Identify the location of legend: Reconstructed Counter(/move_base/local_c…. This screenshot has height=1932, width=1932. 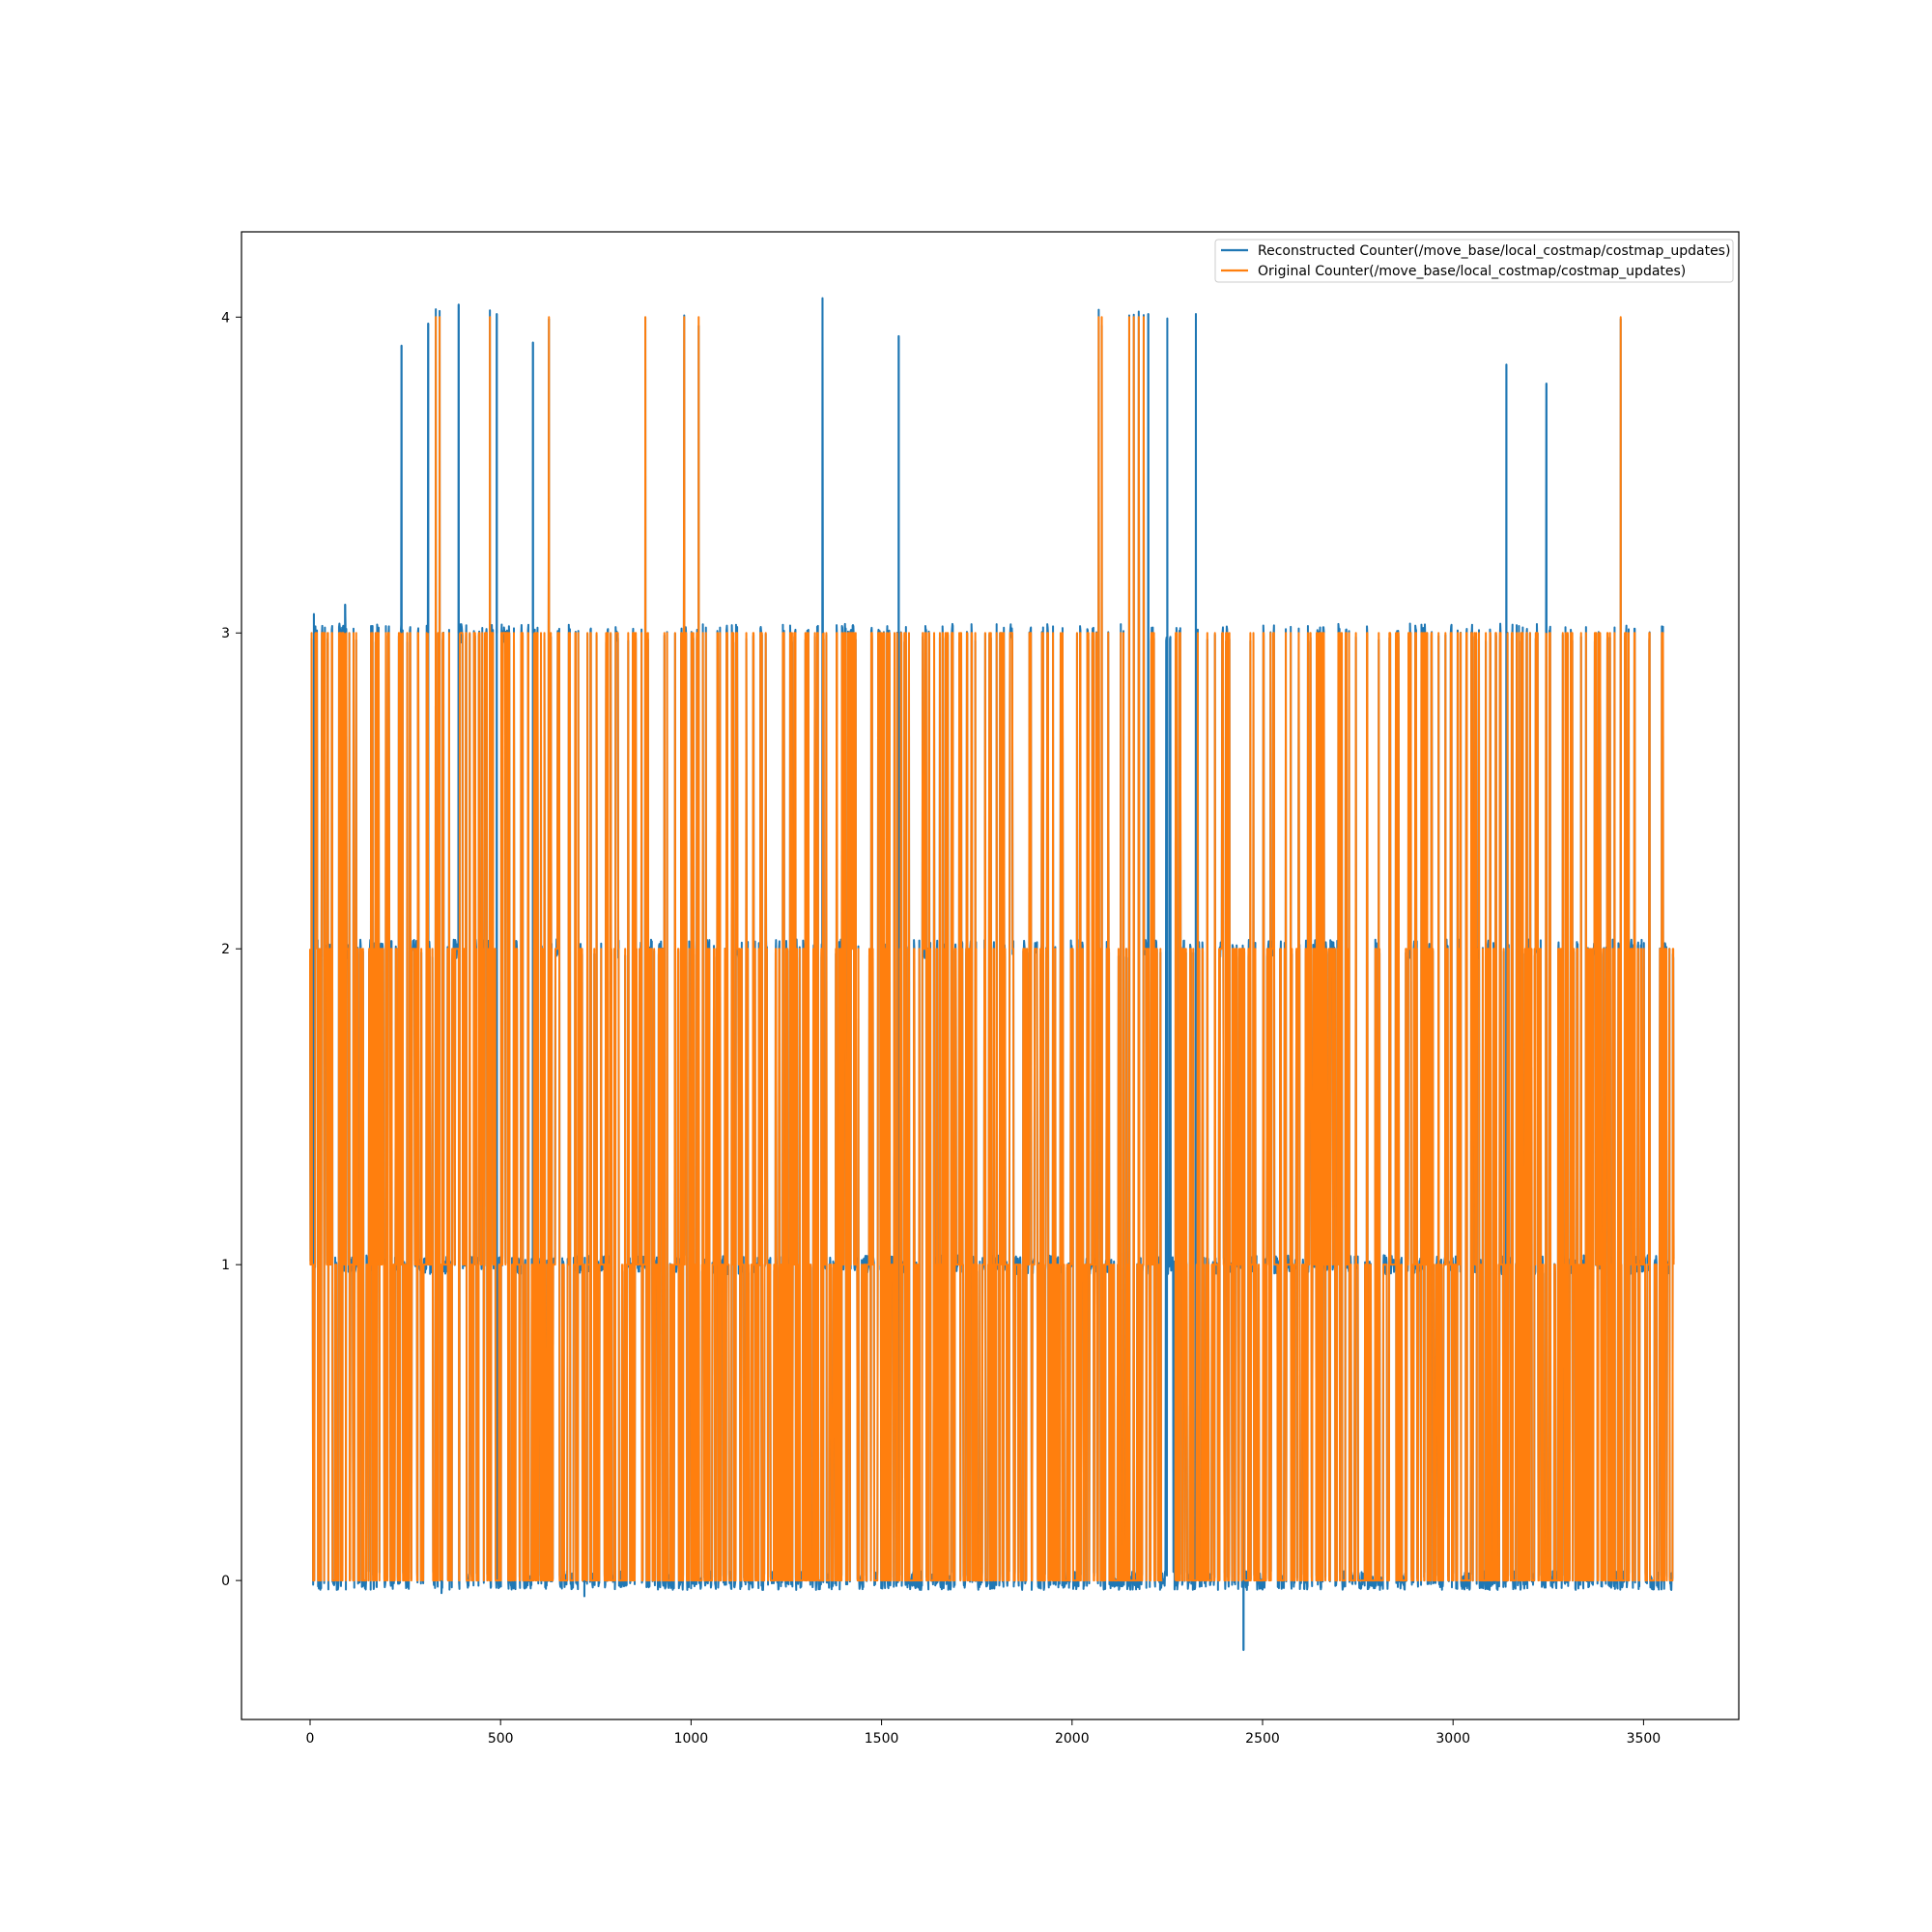
(1474, 261).